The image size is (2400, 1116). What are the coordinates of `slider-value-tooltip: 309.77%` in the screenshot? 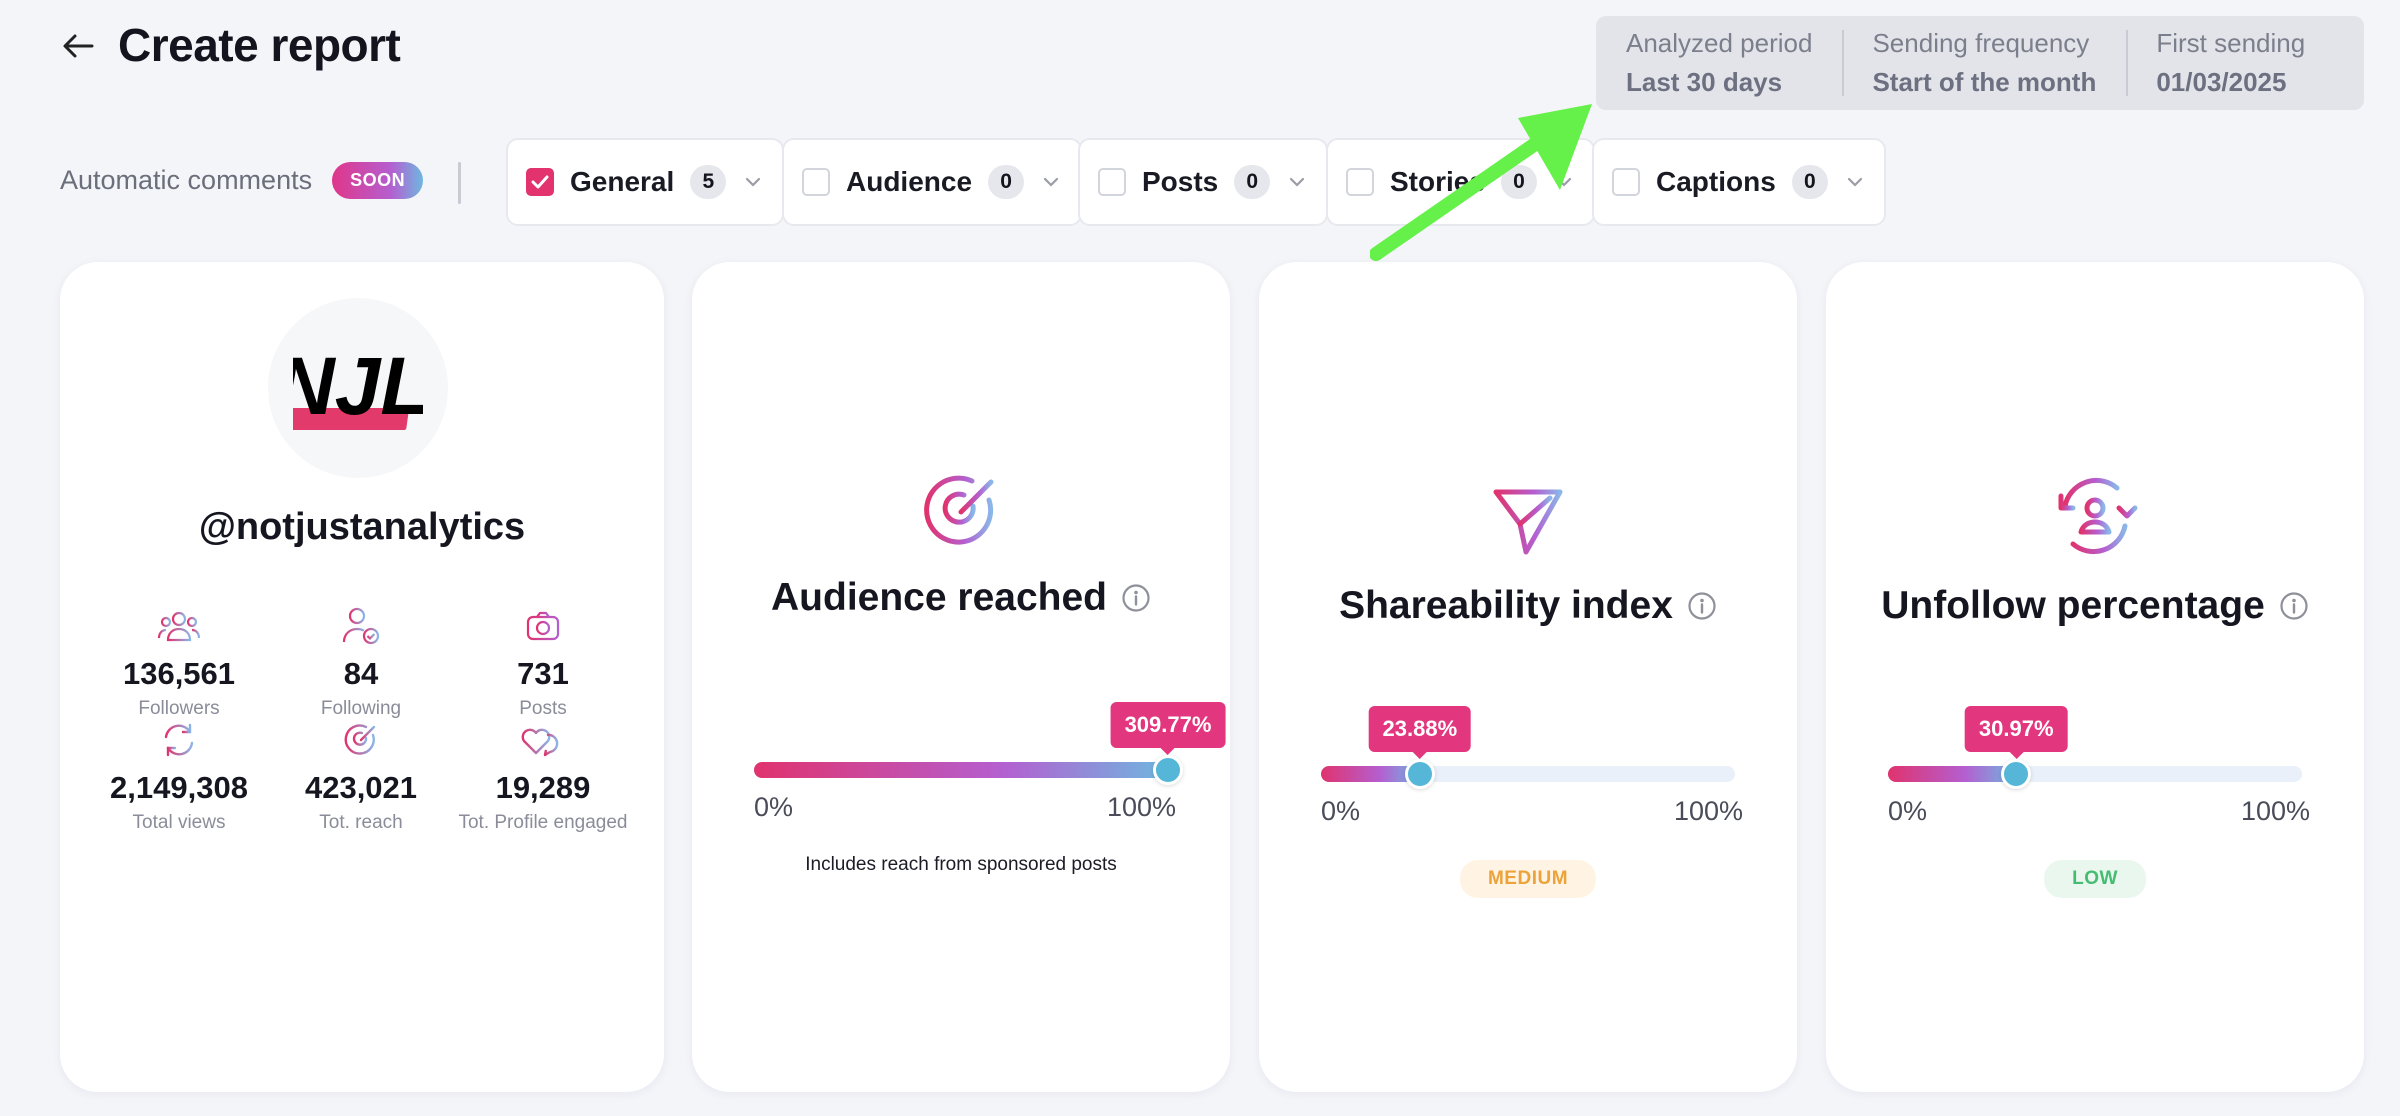 It's located at (1168, 728).